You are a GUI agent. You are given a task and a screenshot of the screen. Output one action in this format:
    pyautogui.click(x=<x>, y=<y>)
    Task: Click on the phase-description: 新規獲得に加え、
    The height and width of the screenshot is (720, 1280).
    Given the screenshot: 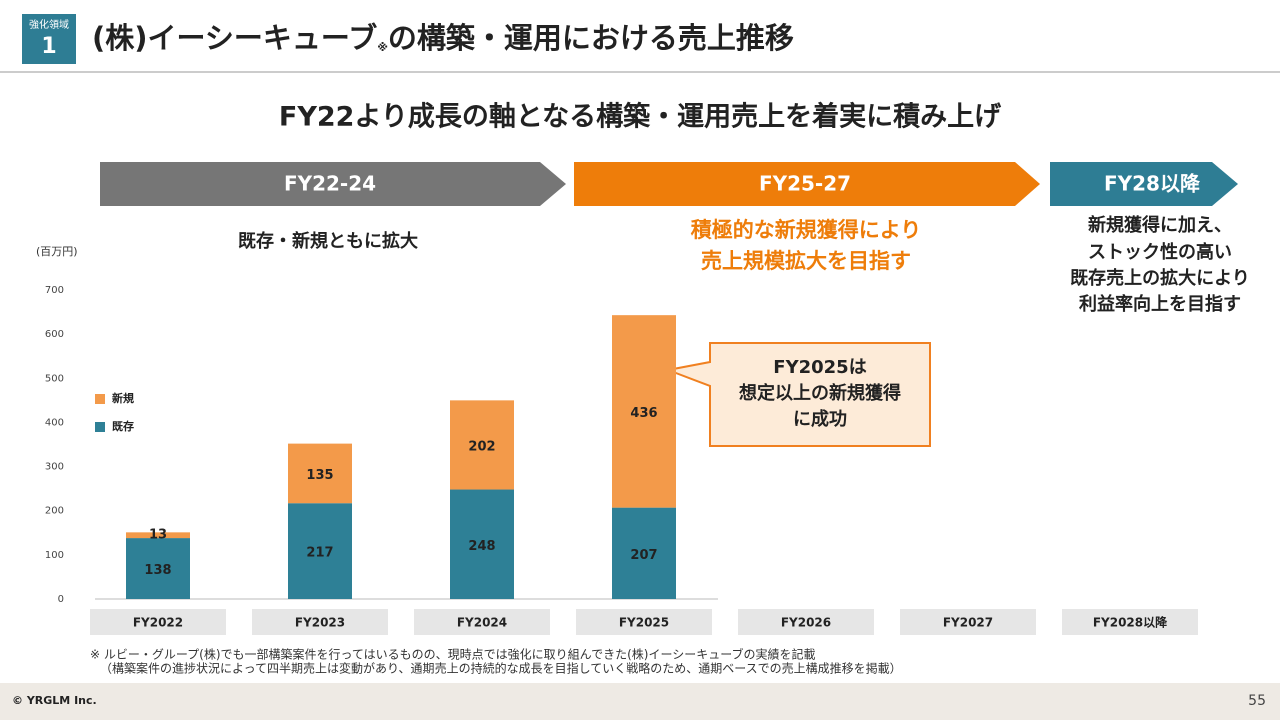 What is the action you would take?
    pyautogui.click(x=1160, y=225)
    